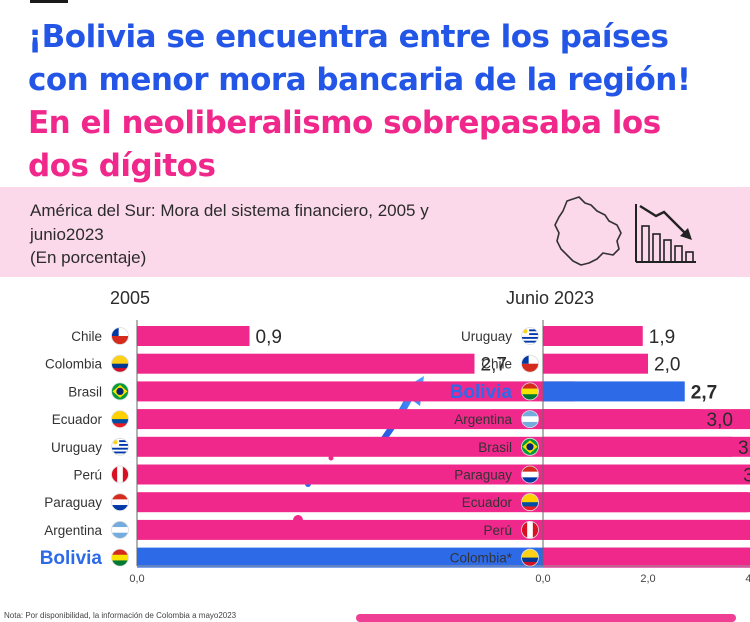  Describe the element at coordinates (74, 364) in the screenshot. I see `category-label: Colombia` at that location.